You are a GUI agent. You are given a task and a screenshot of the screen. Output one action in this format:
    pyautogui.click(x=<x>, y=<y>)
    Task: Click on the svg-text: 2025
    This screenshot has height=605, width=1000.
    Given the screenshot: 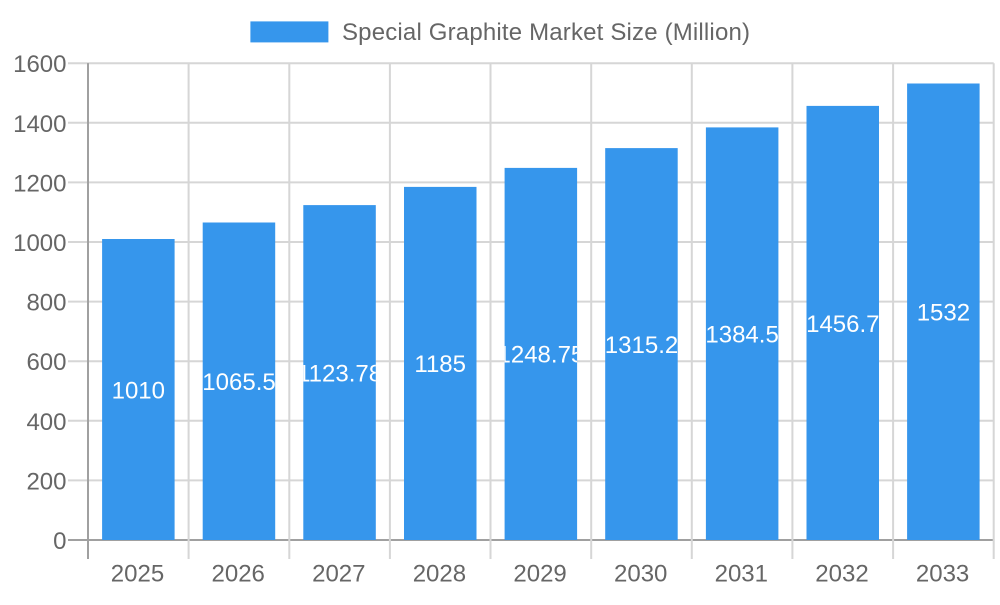 What is the action you would take?
    pyautogui.click(x=137, y=574)
    